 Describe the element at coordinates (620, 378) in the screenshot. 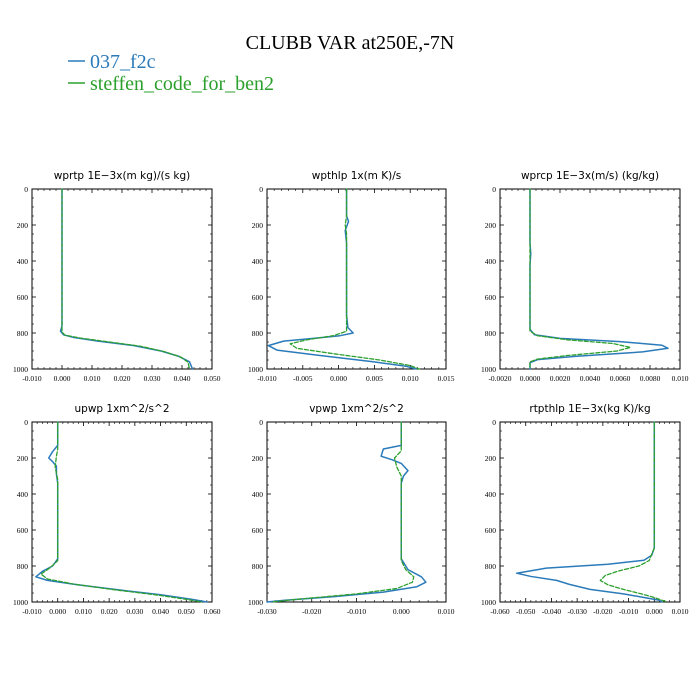

I see `x-tick-label: 0.0060` at that location.